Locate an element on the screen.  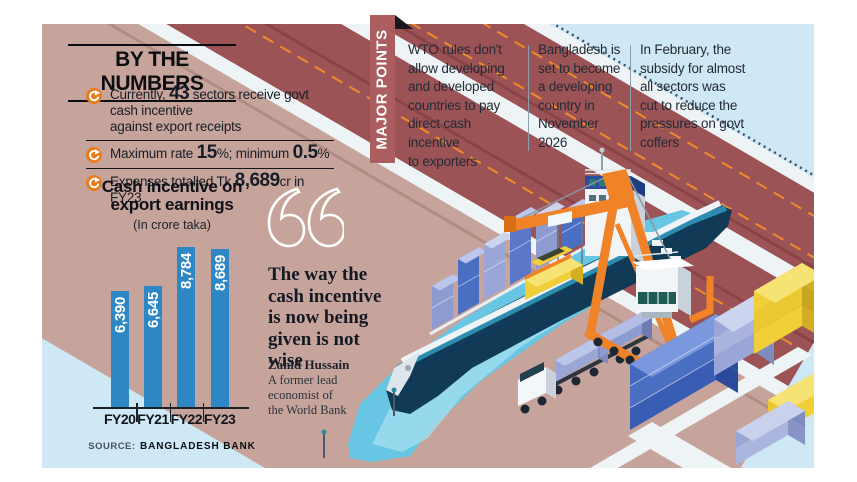
major-points-ribbon: MAJOR POINTS is located at coordinates (382, 89).